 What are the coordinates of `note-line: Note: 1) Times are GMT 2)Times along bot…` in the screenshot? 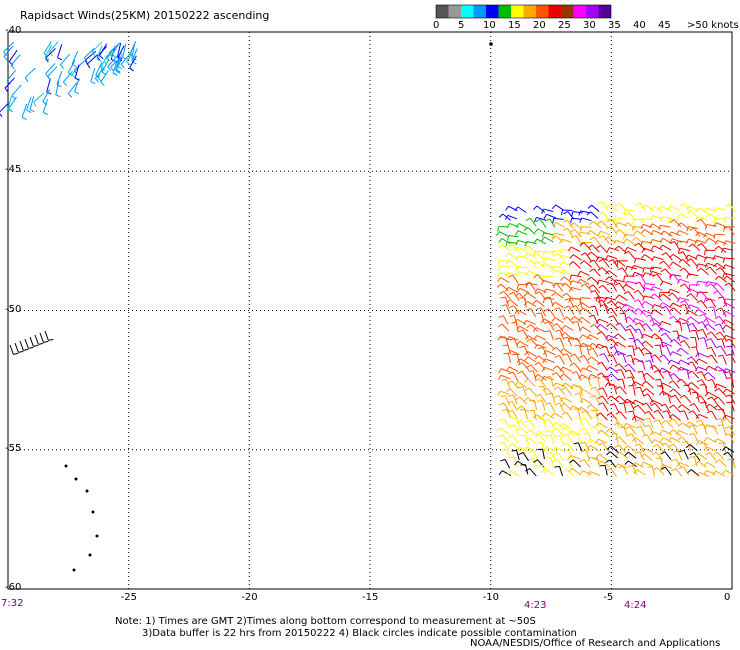 It's located at (325, 621).